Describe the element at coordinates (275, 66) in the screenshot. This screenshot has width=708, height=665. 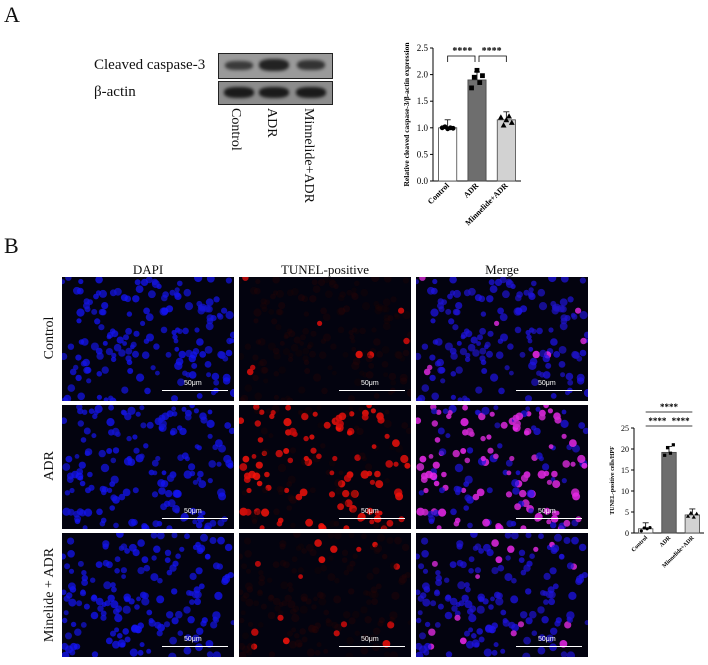
I see `blot-caspase-strip` at that location.